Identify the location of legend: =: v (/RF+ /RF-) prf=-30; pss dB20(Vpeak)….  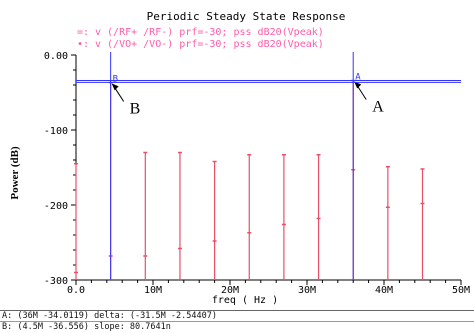
(200, 38).